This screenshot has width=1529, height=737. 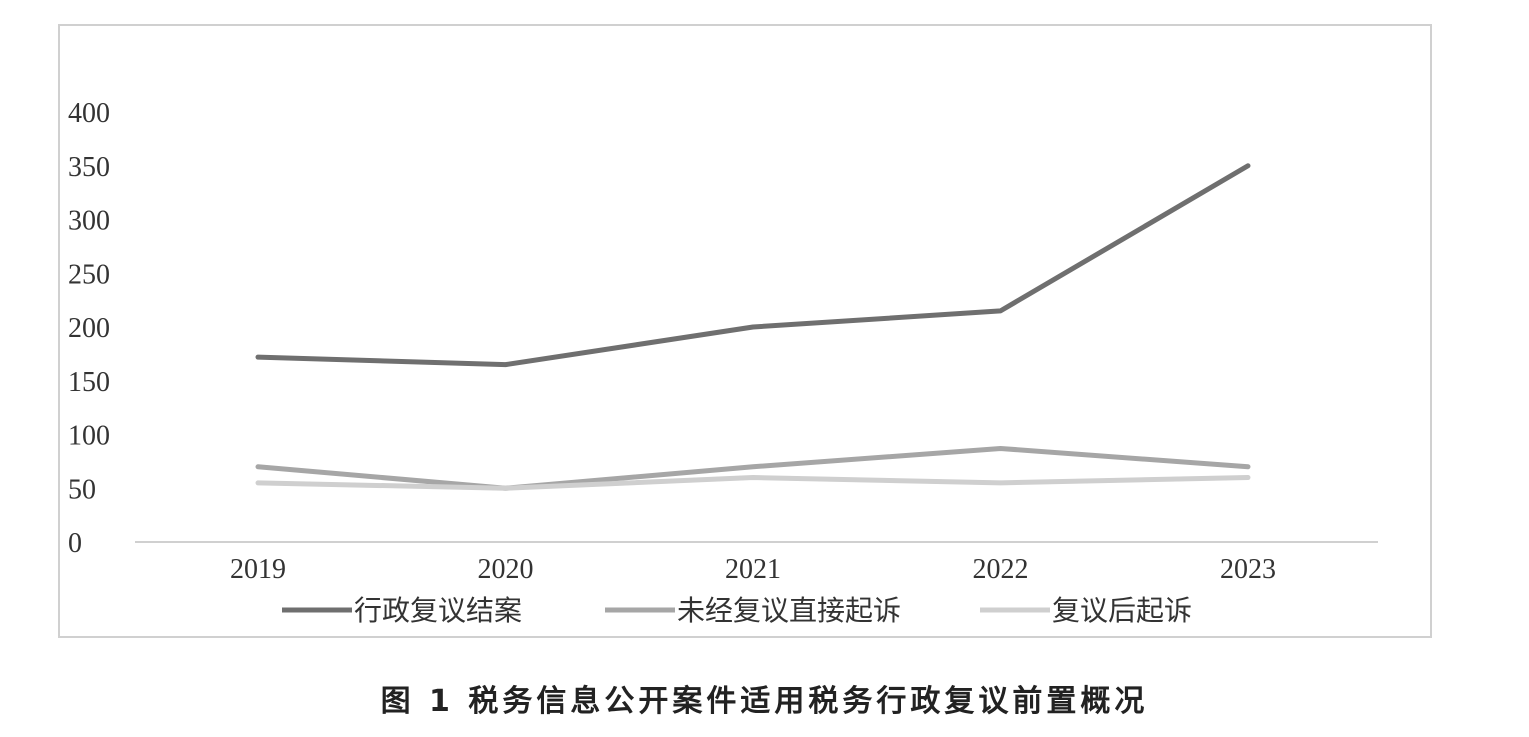 What do you see at coordinates (506, 569) in the screenshot?
I see `x-tick-label: 2020` at bounding box center [506, 569].